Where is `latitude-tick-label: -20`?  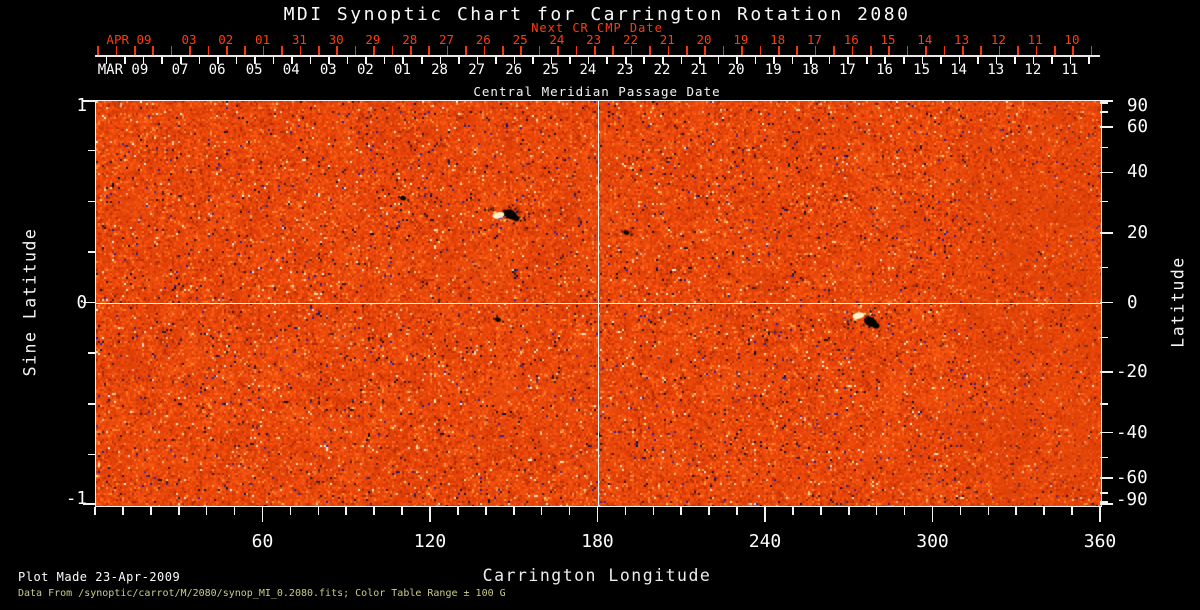 latitude-tick-label: -20 is located at coordinates (1132, 371).